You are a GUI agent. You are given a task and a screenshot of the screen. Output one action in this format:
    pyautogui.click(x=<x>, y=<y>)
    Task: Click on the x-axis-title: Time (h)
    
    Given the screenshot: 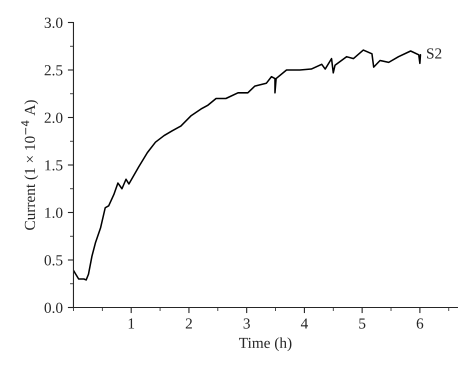 What is the action you would take?
    pyautogui.click(x=265, y=344)
    